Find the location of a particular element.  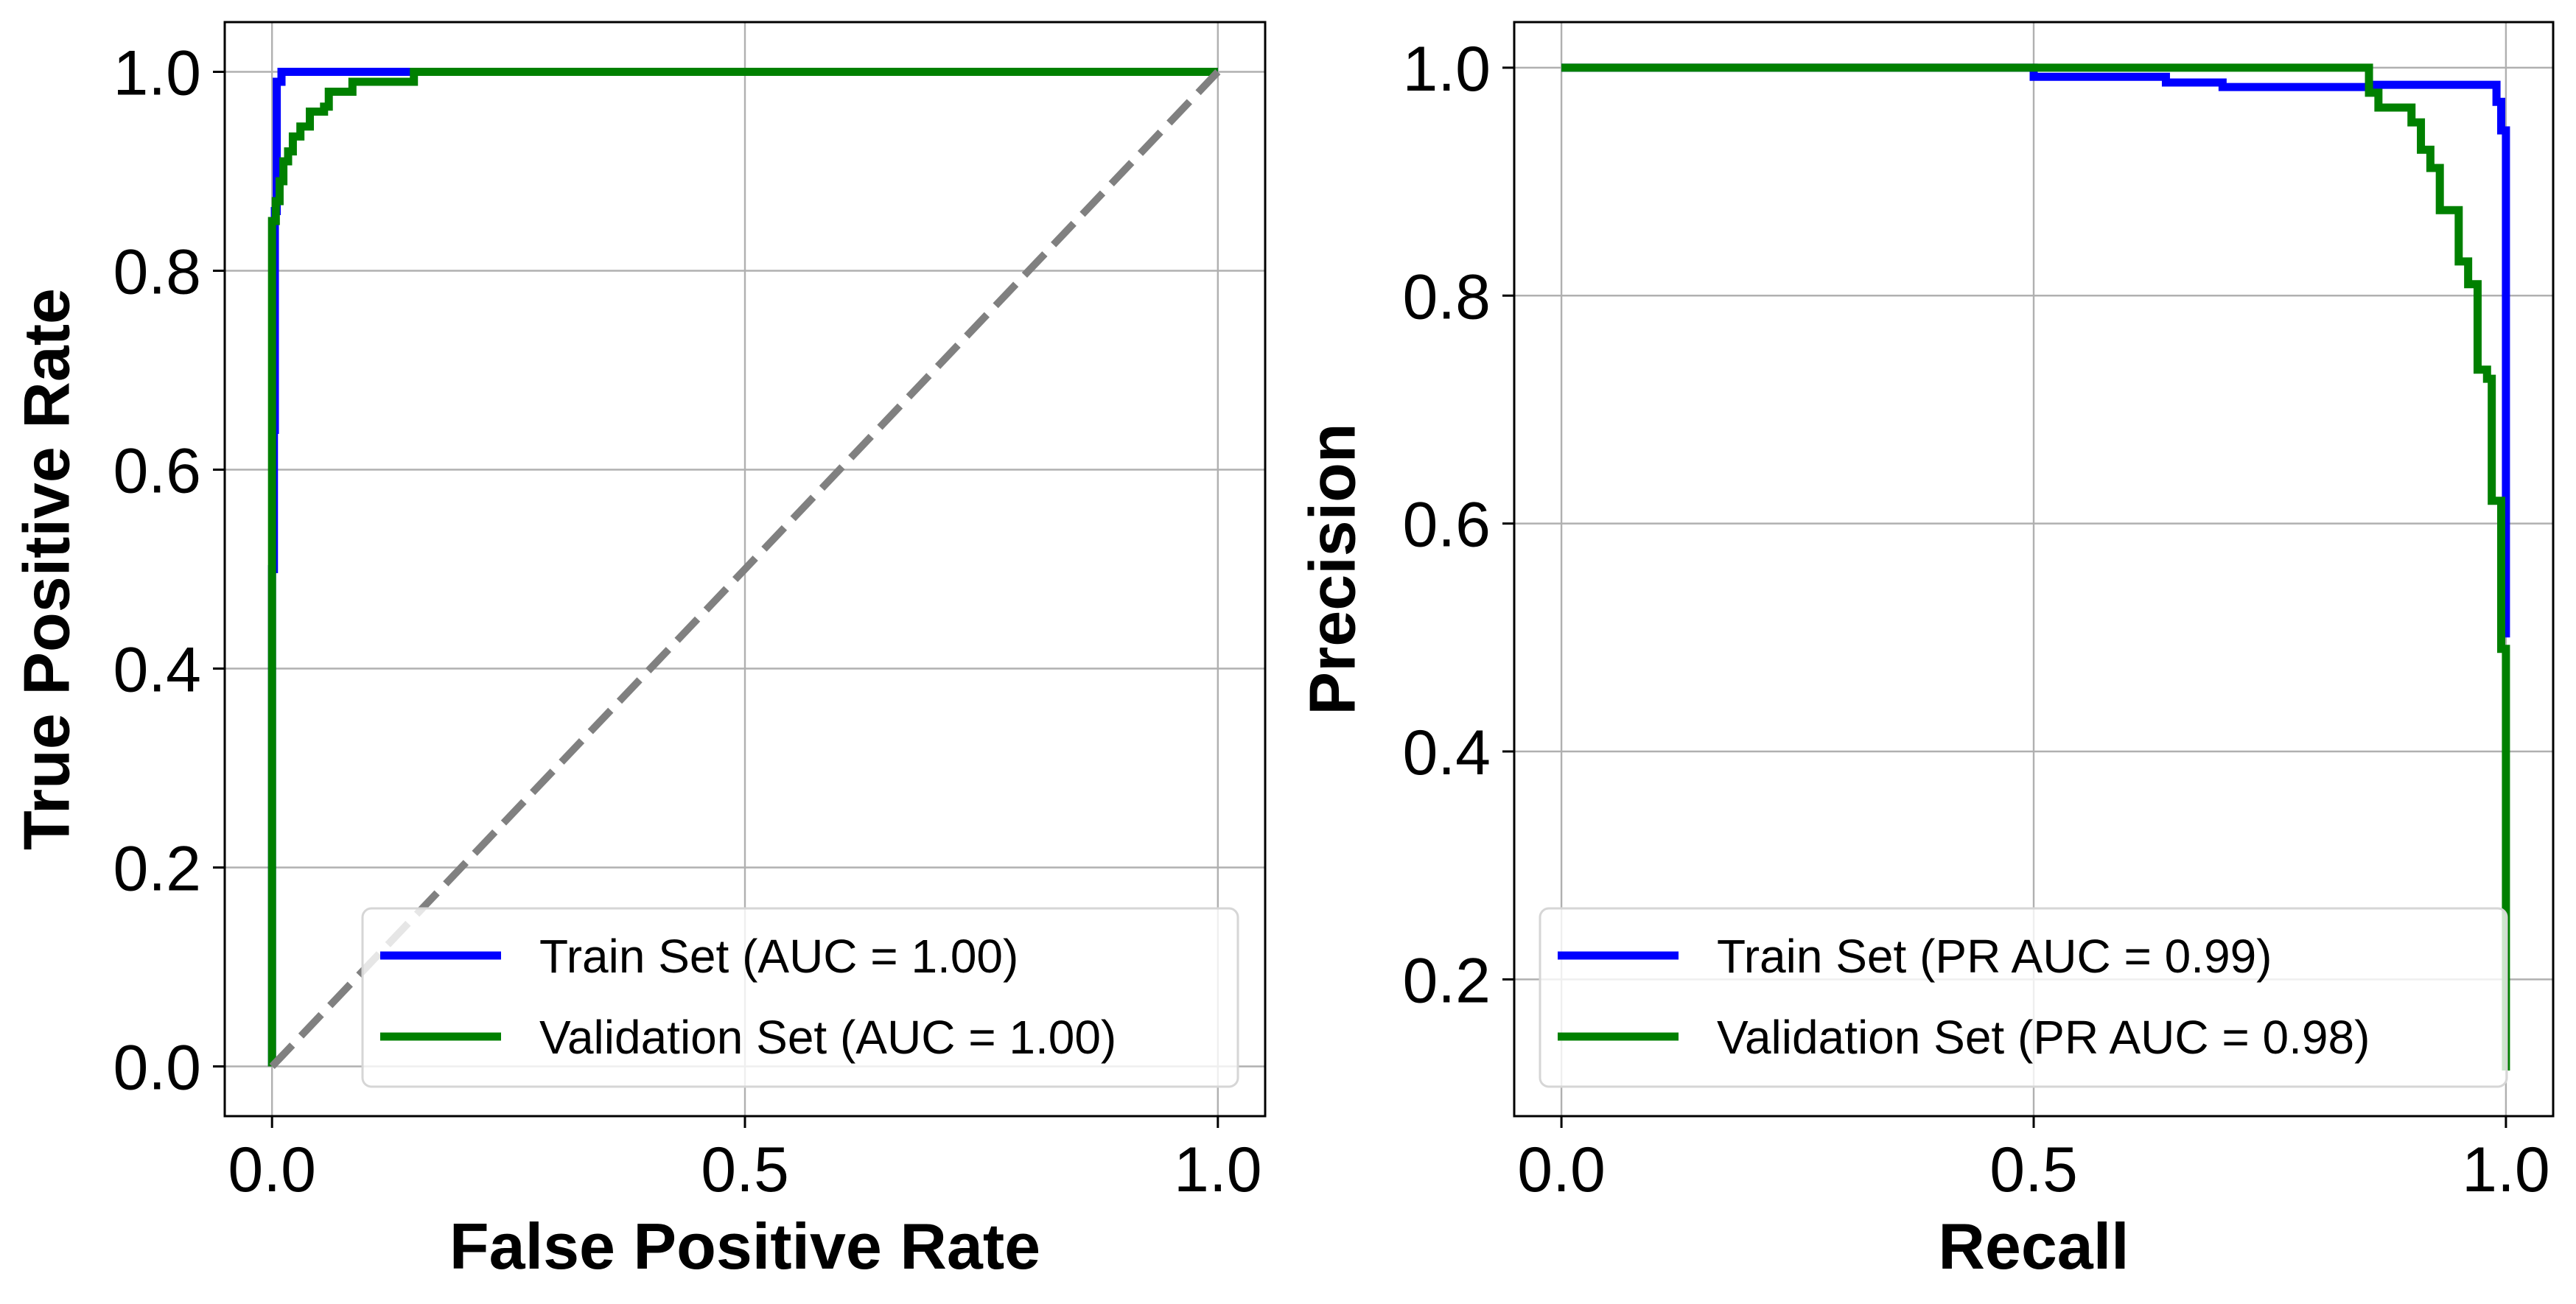

pr-legend-label-0: Train Set (PR AUC = 0.99) is located at coordinates (1995, 956).